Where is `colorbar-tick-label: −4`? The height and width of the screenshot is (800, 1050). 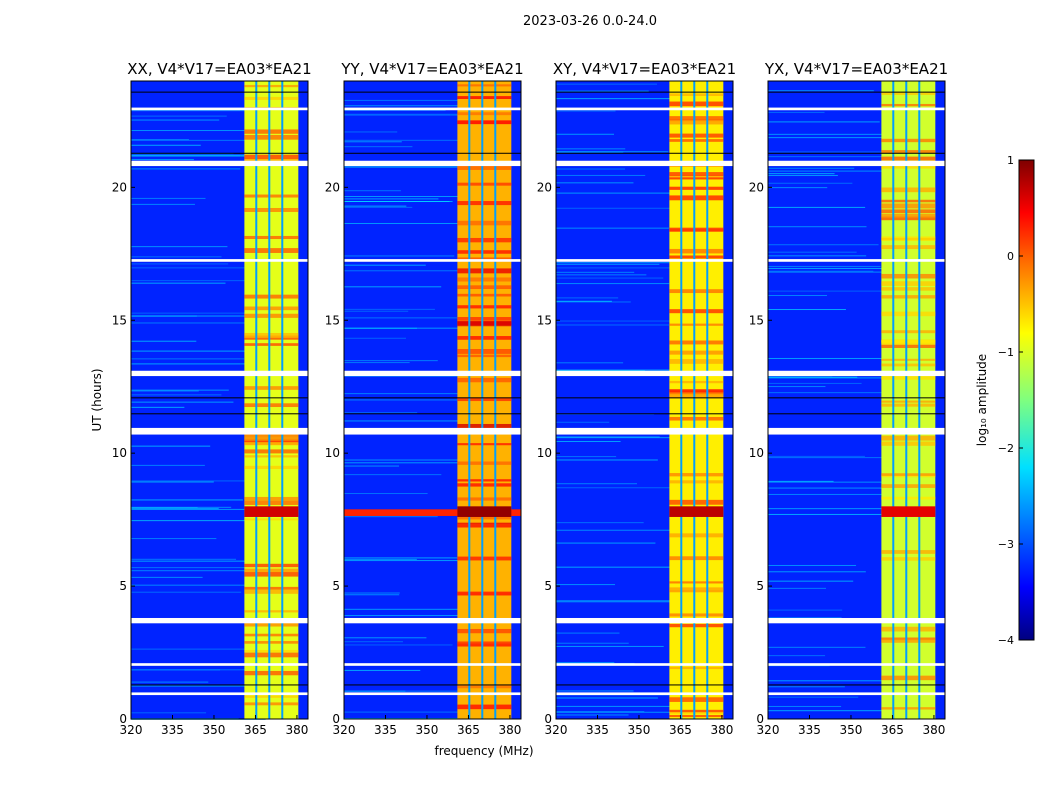 colorbar-tick-label: −4 is located at coordinates (1006, 640).